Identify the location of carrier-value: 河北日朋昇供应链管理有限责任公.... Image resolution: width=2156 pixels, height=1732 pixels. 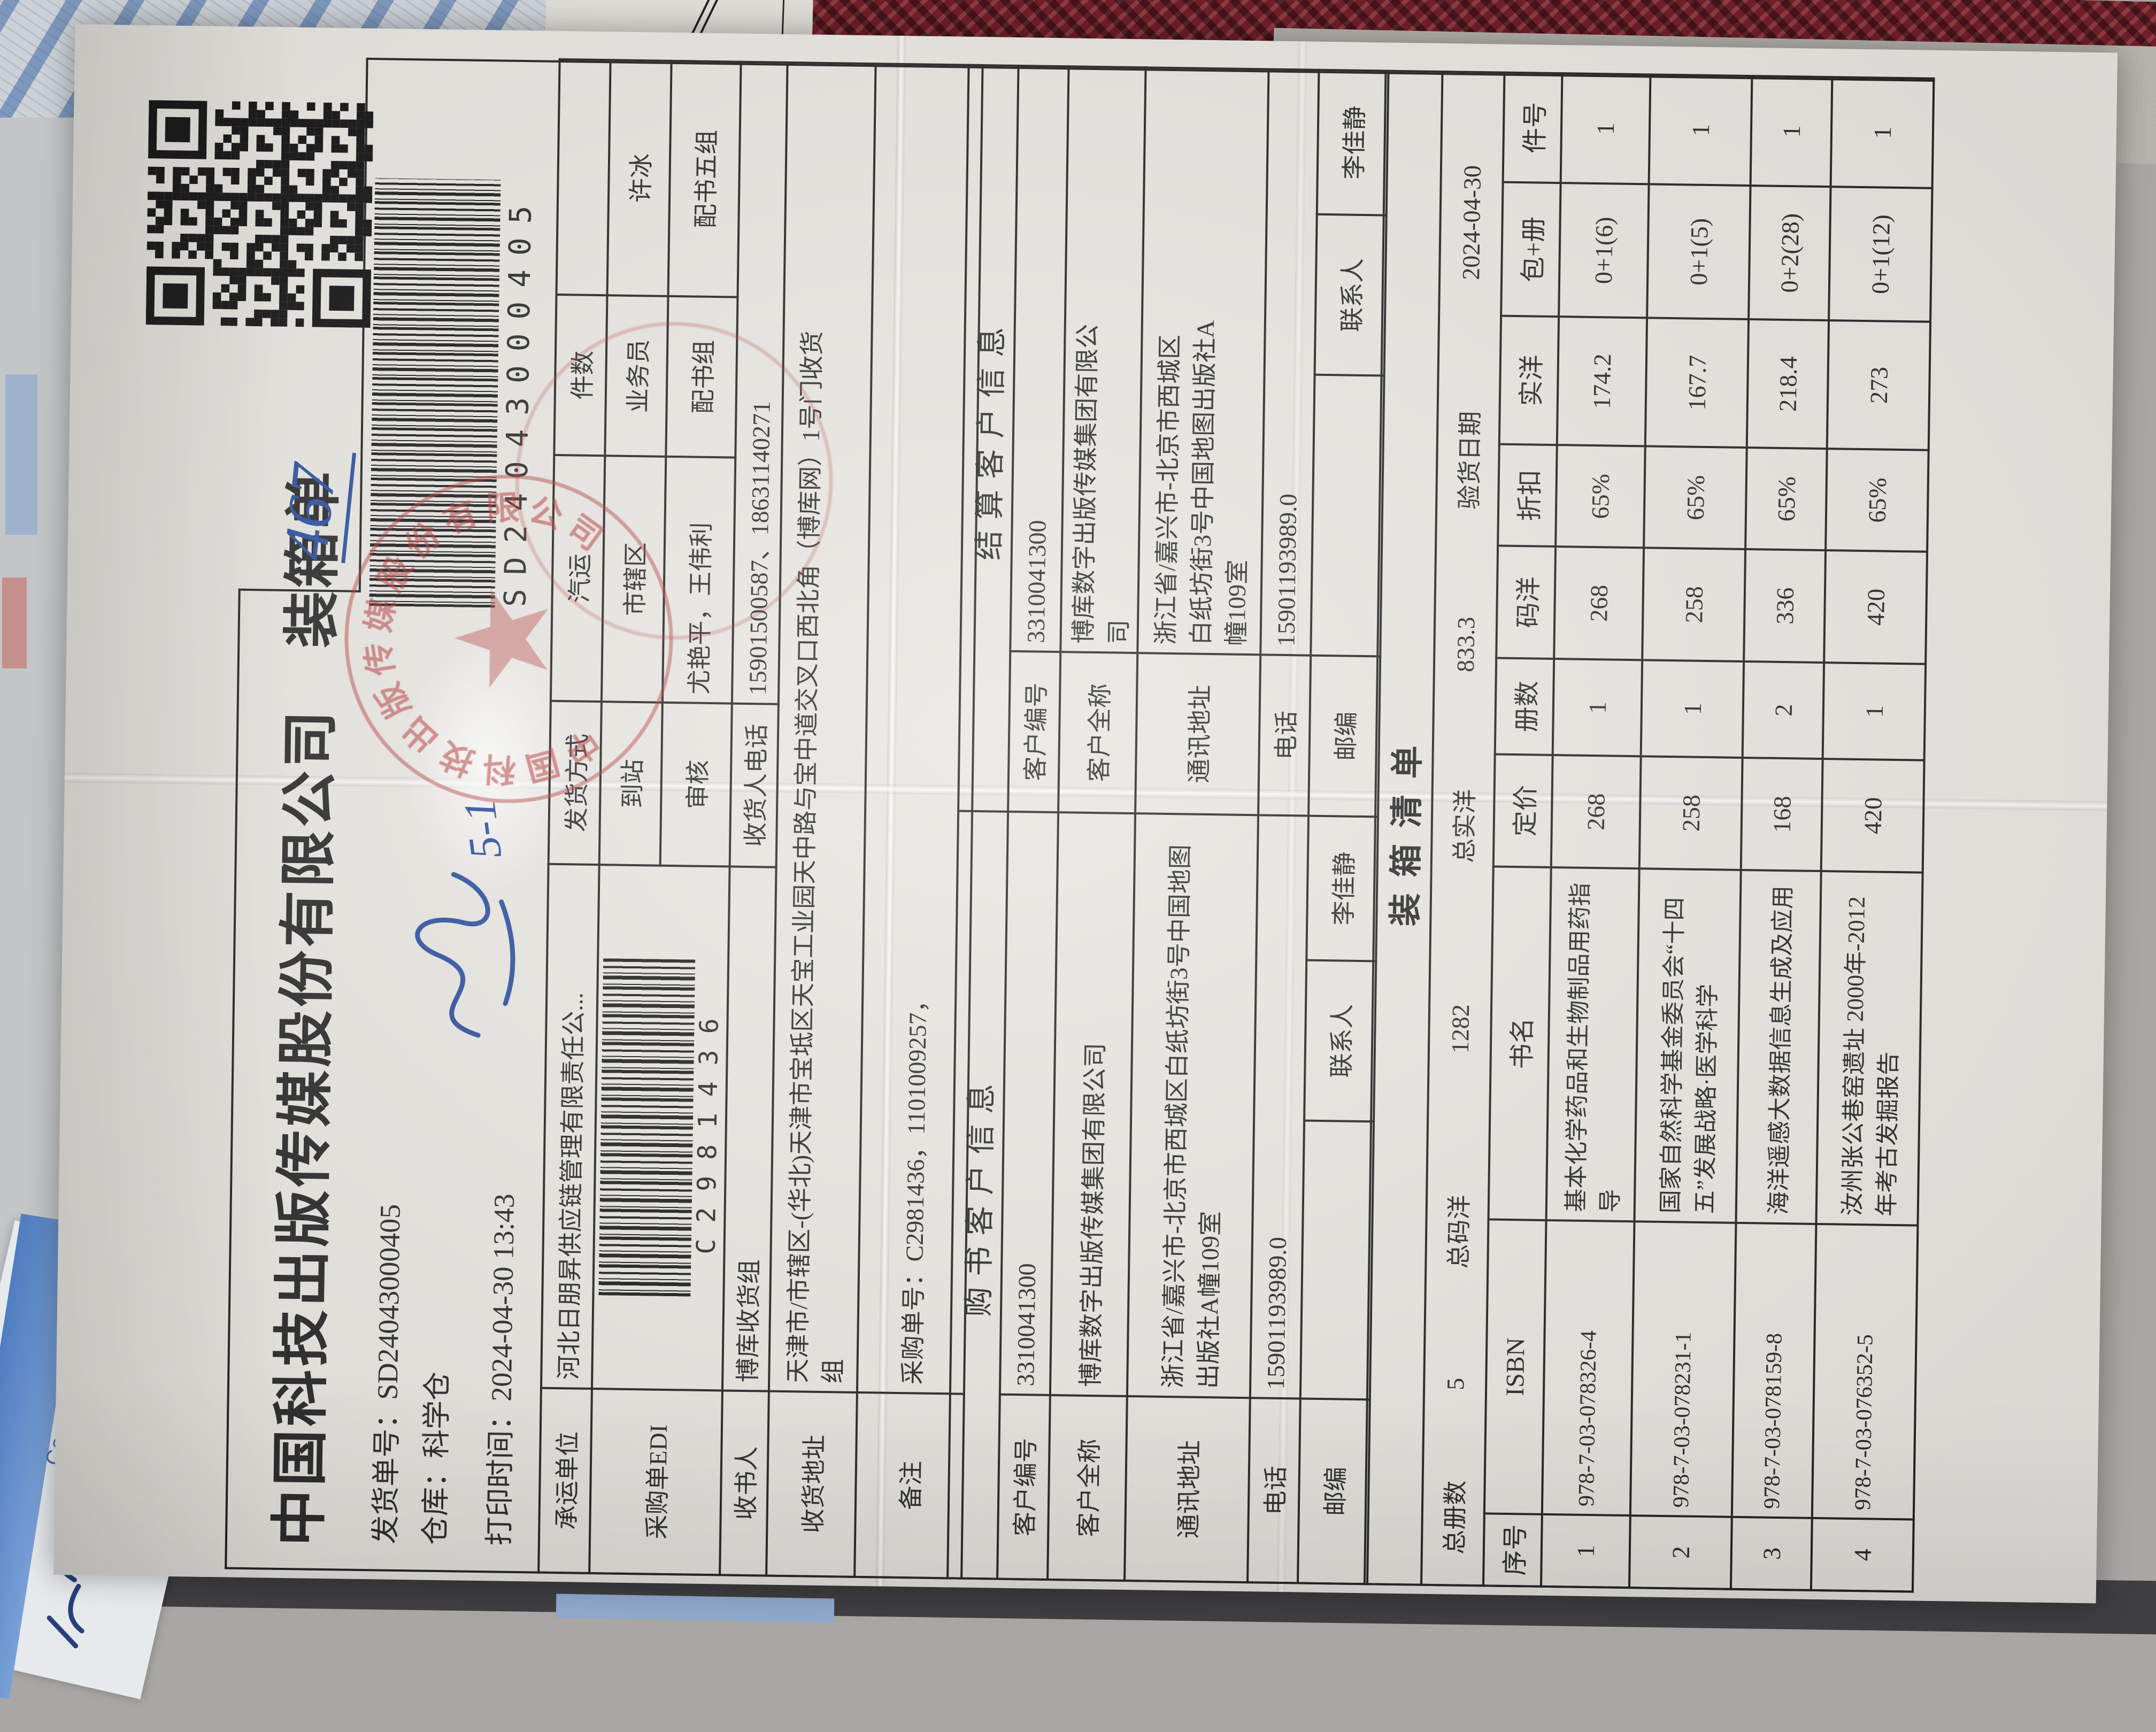
(570, 1126).